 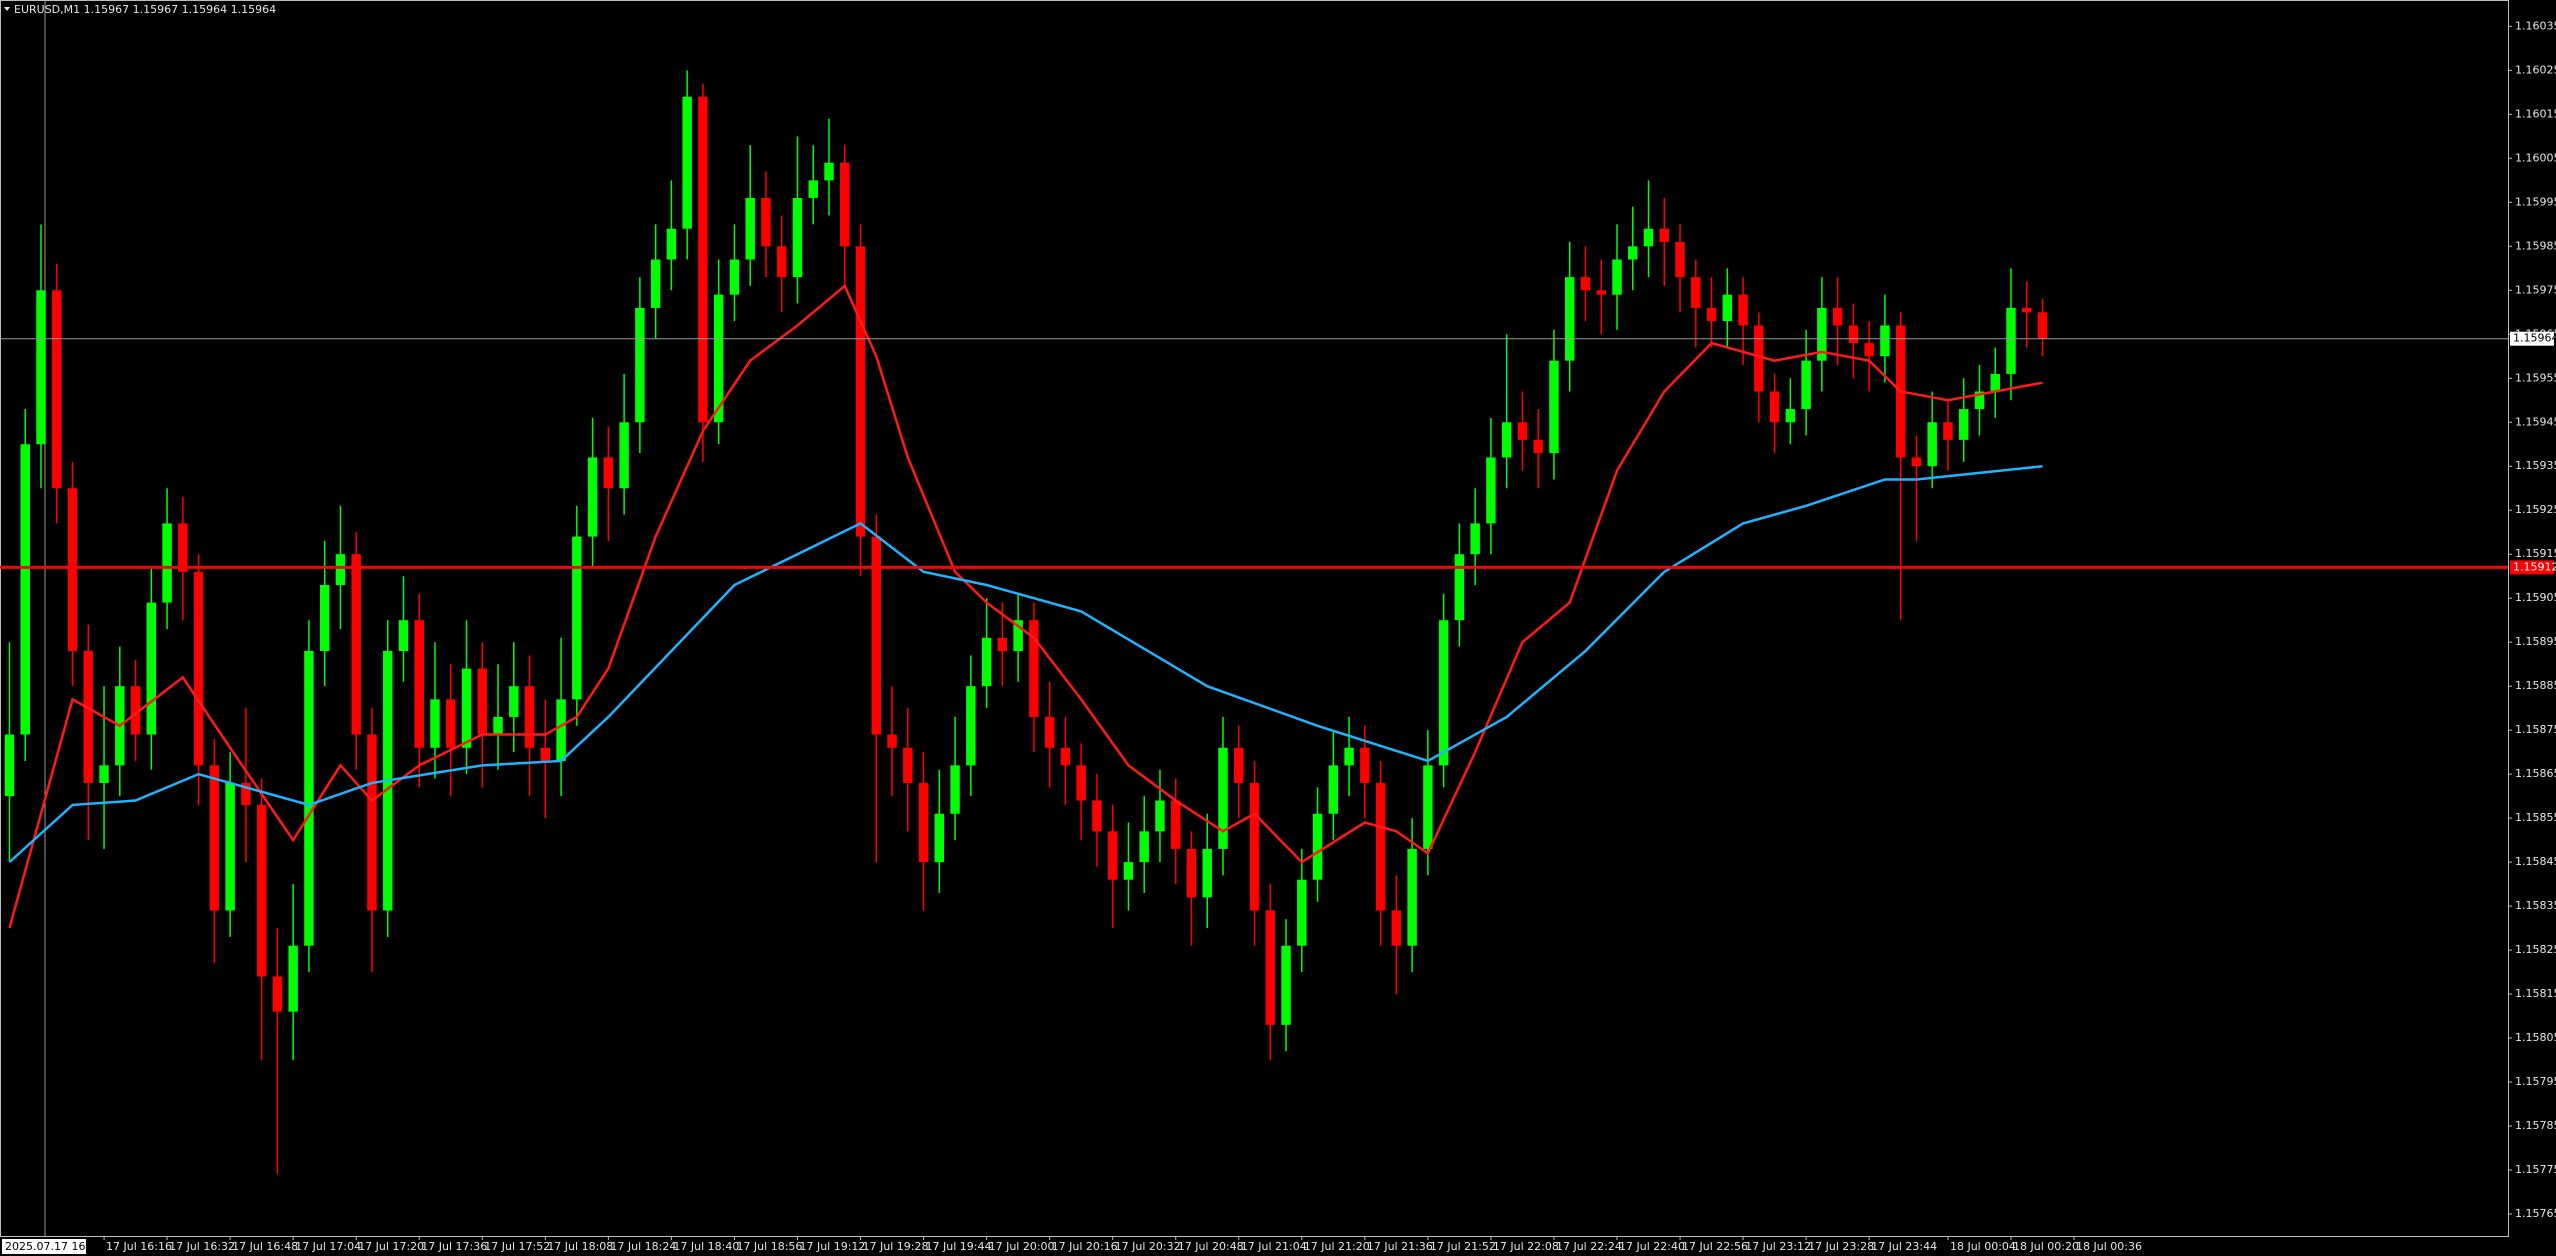 I want to click on x-tick-label: 17 Jul 23:12, so click(x=1778, y=1246).